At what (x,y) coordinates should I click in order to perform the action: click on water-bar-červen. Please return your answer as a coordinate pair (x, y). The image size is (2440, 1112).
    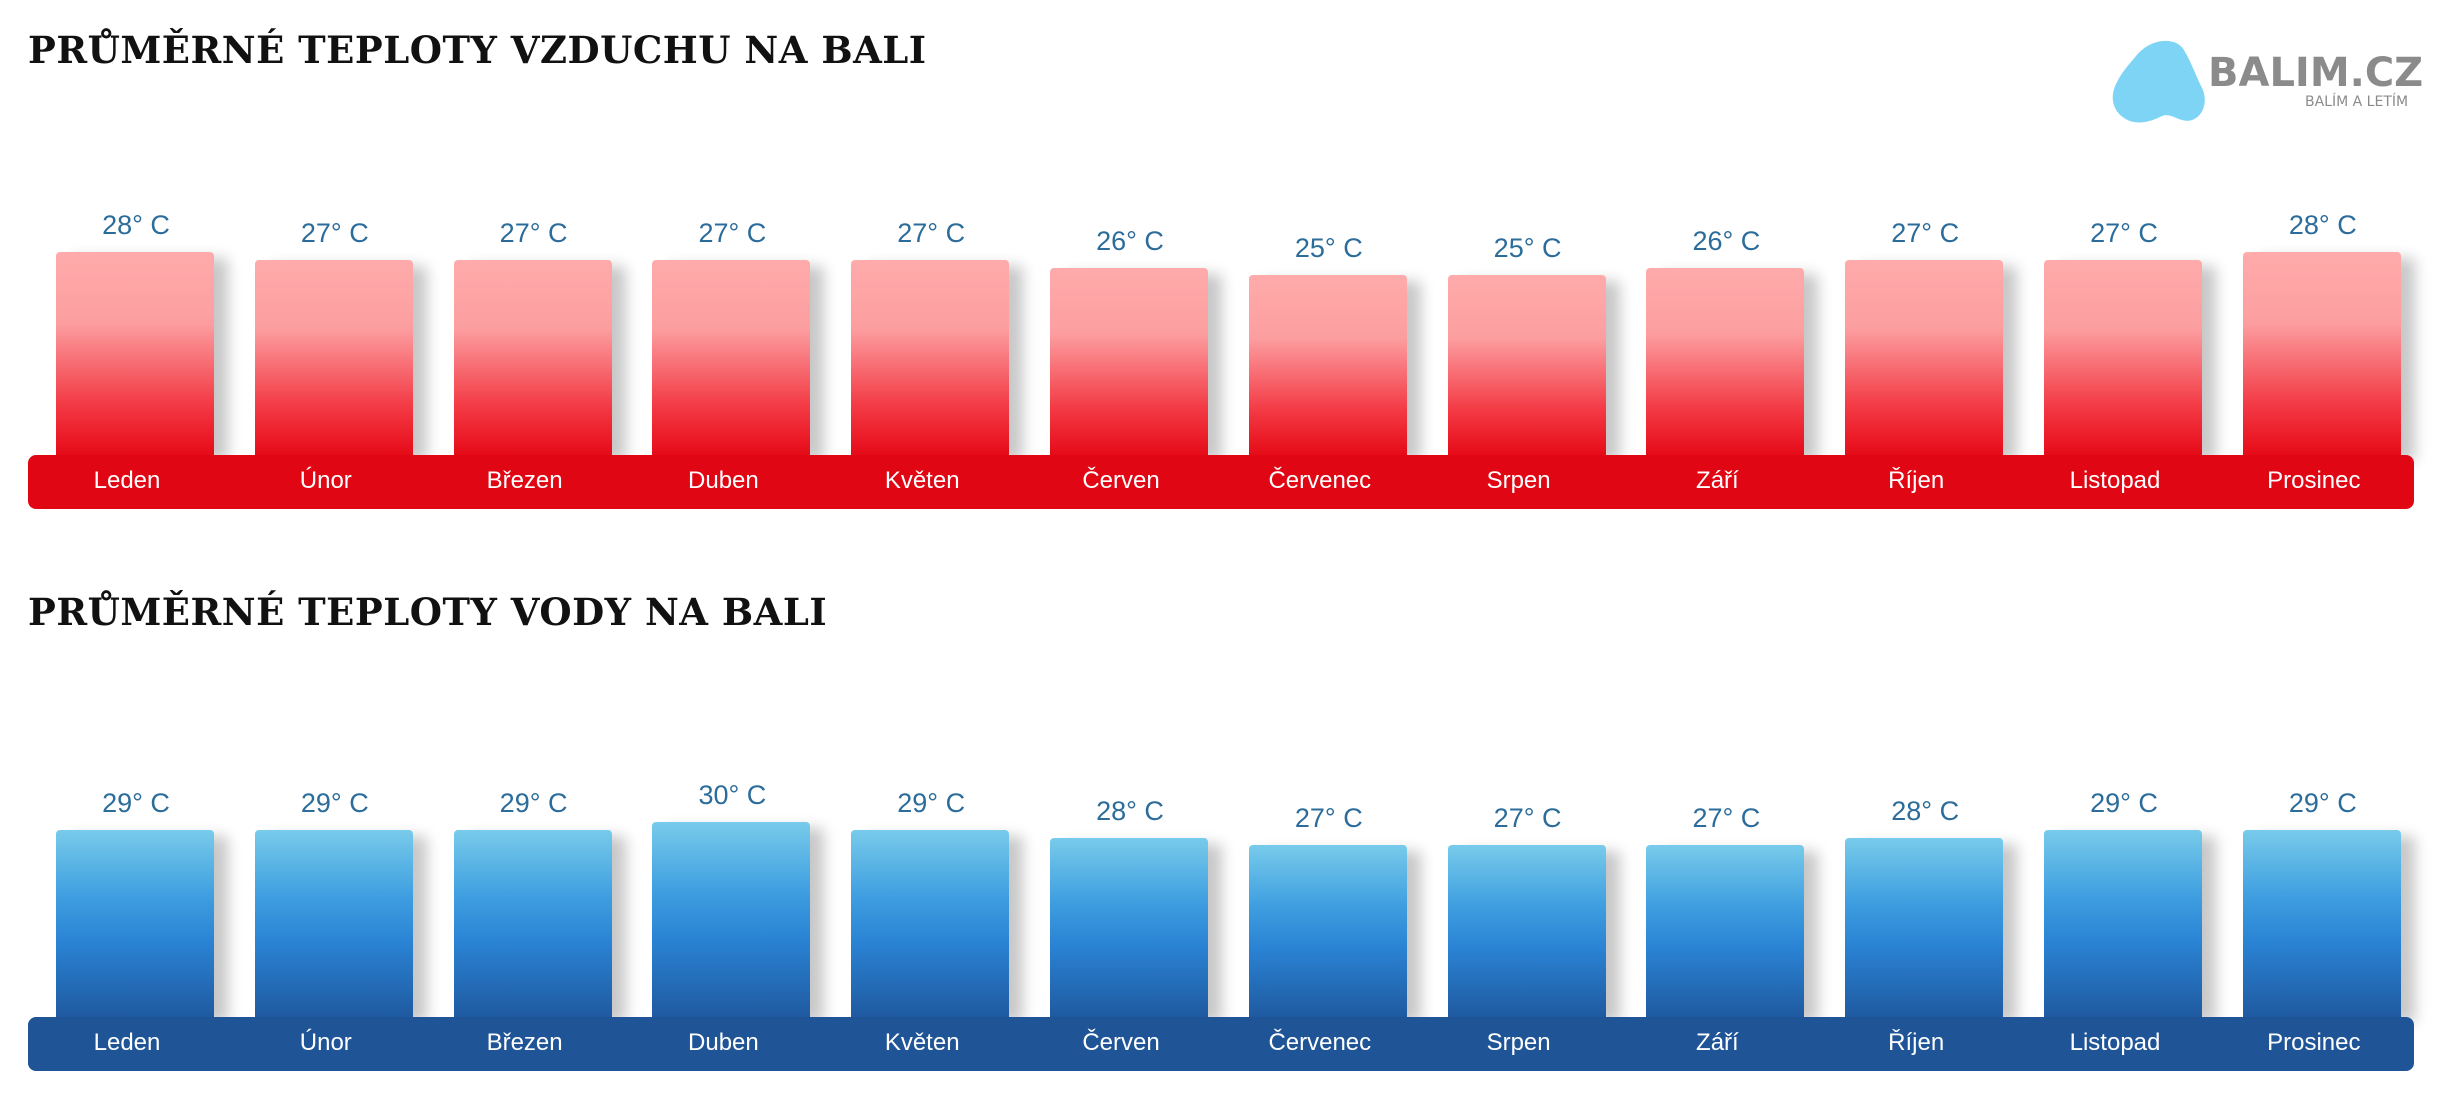
    Looking at the image, I should click on (1129, 927).